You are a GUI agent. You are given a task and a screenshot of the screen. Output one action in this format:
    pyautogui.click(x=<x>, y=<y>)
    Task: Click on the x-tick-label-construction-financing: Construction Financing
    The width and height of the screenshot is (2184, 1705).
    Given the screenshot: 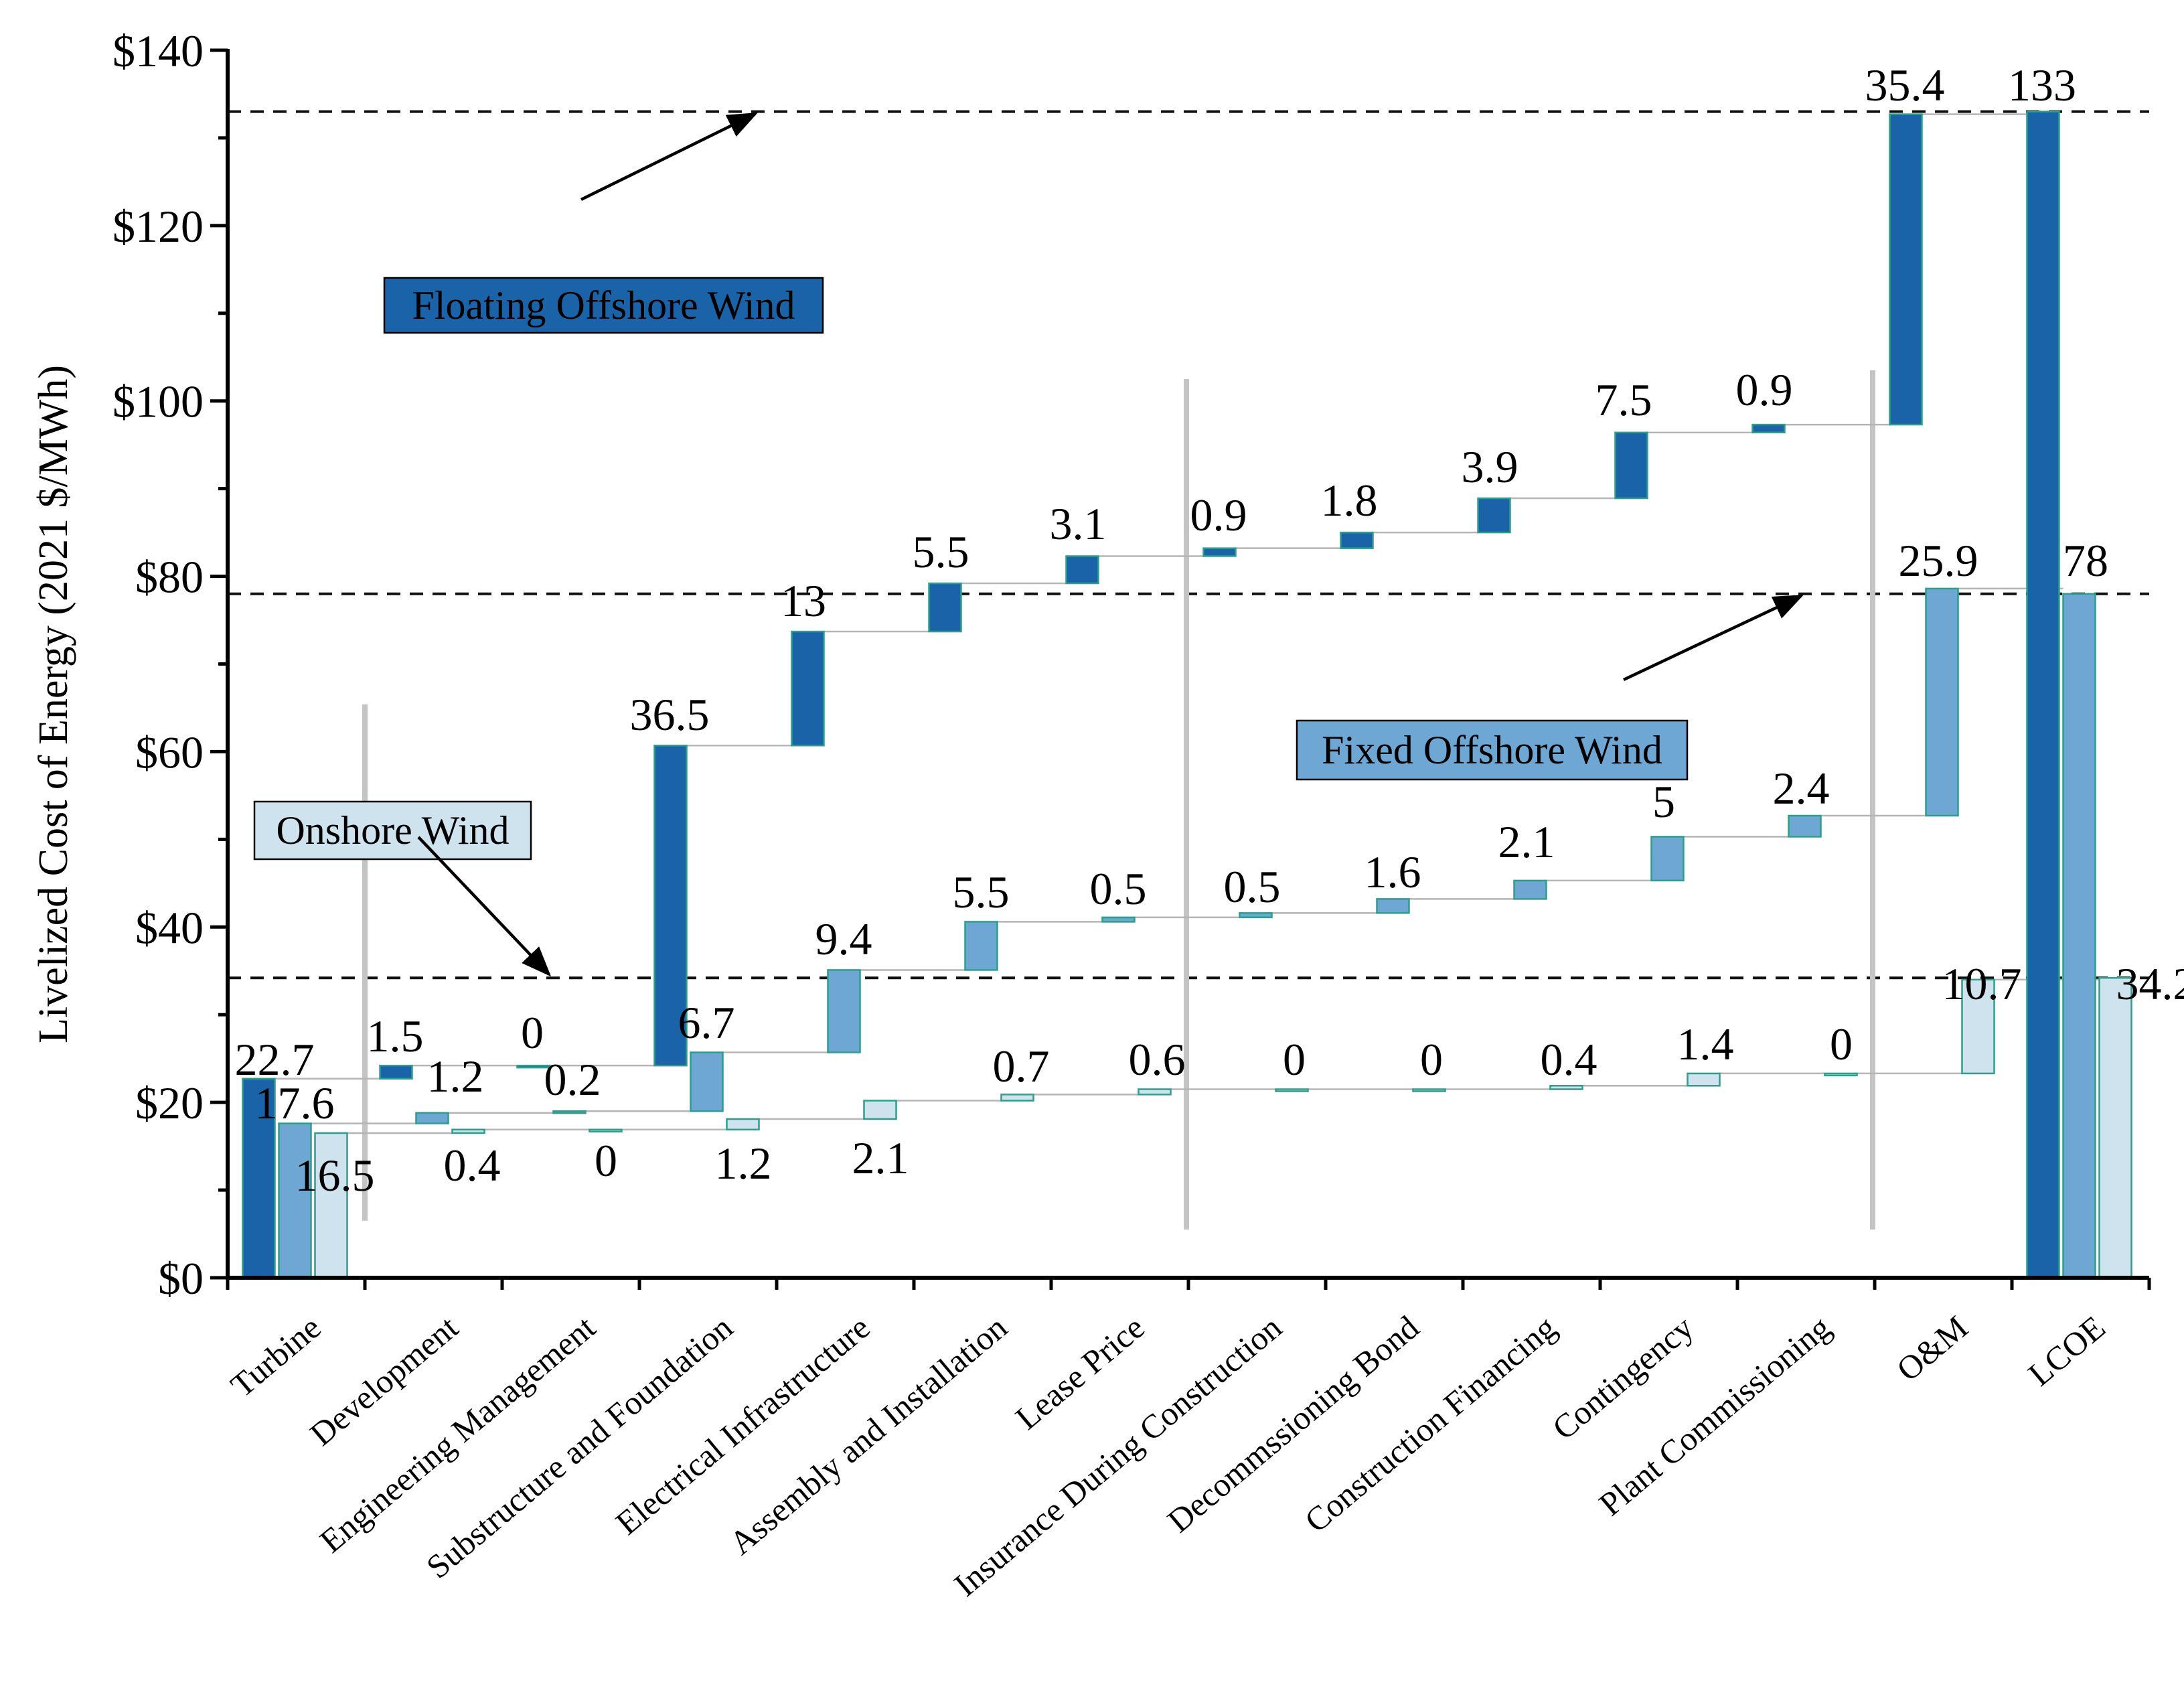 What is the action you would take?
    pyautogui.click(x=1430, y=1424)
    